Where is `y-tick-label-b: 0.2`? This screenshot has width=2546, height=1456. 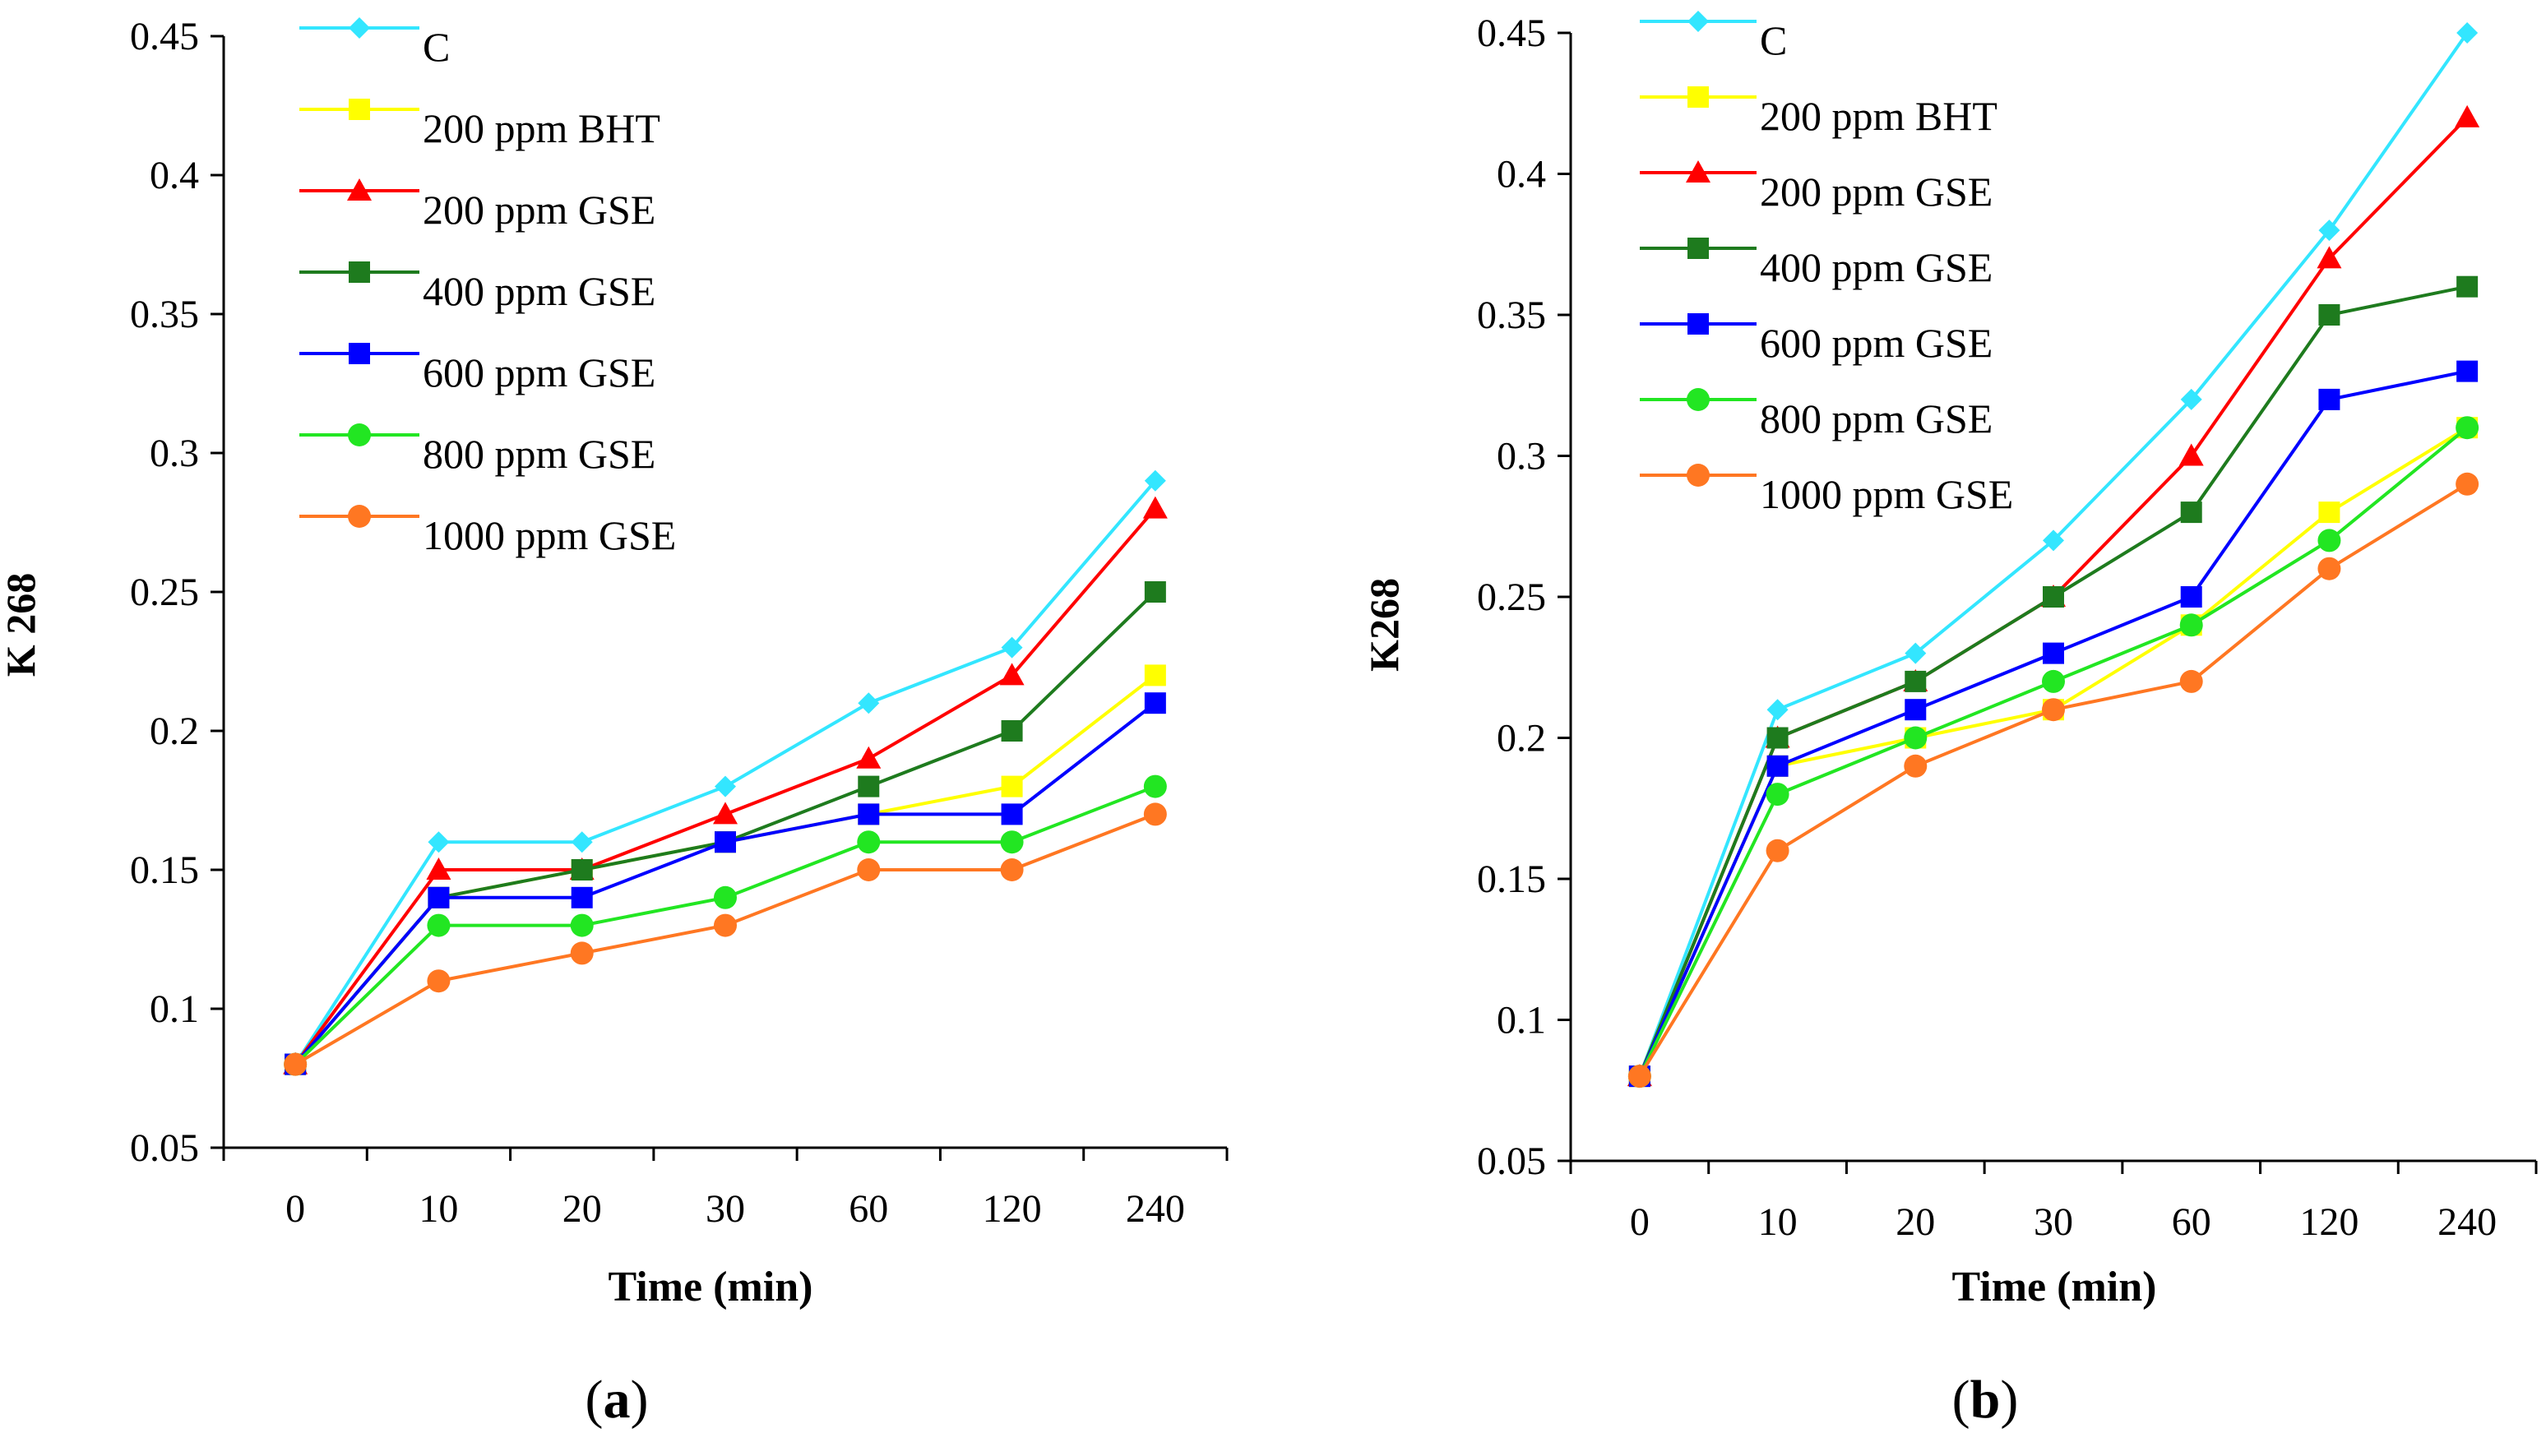 y-tick-label-b: 0.2 is located at coordinates (1521, 738).